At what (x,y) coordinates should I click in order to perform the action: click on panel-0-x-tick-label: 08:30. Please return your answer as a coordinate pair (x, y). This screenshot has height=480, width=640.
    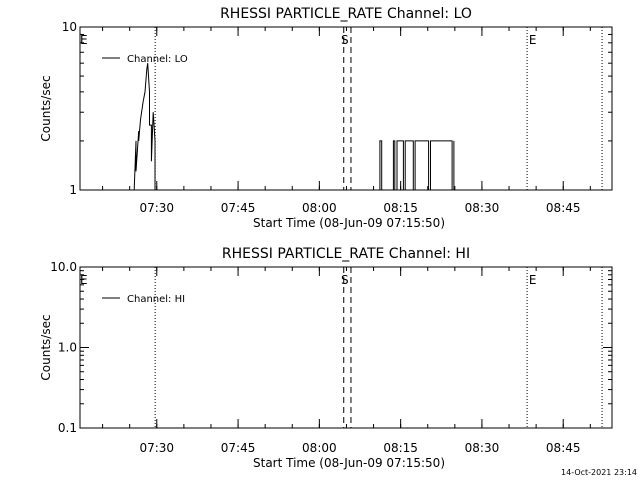
    Looking at the image, I should click on (482, 208).